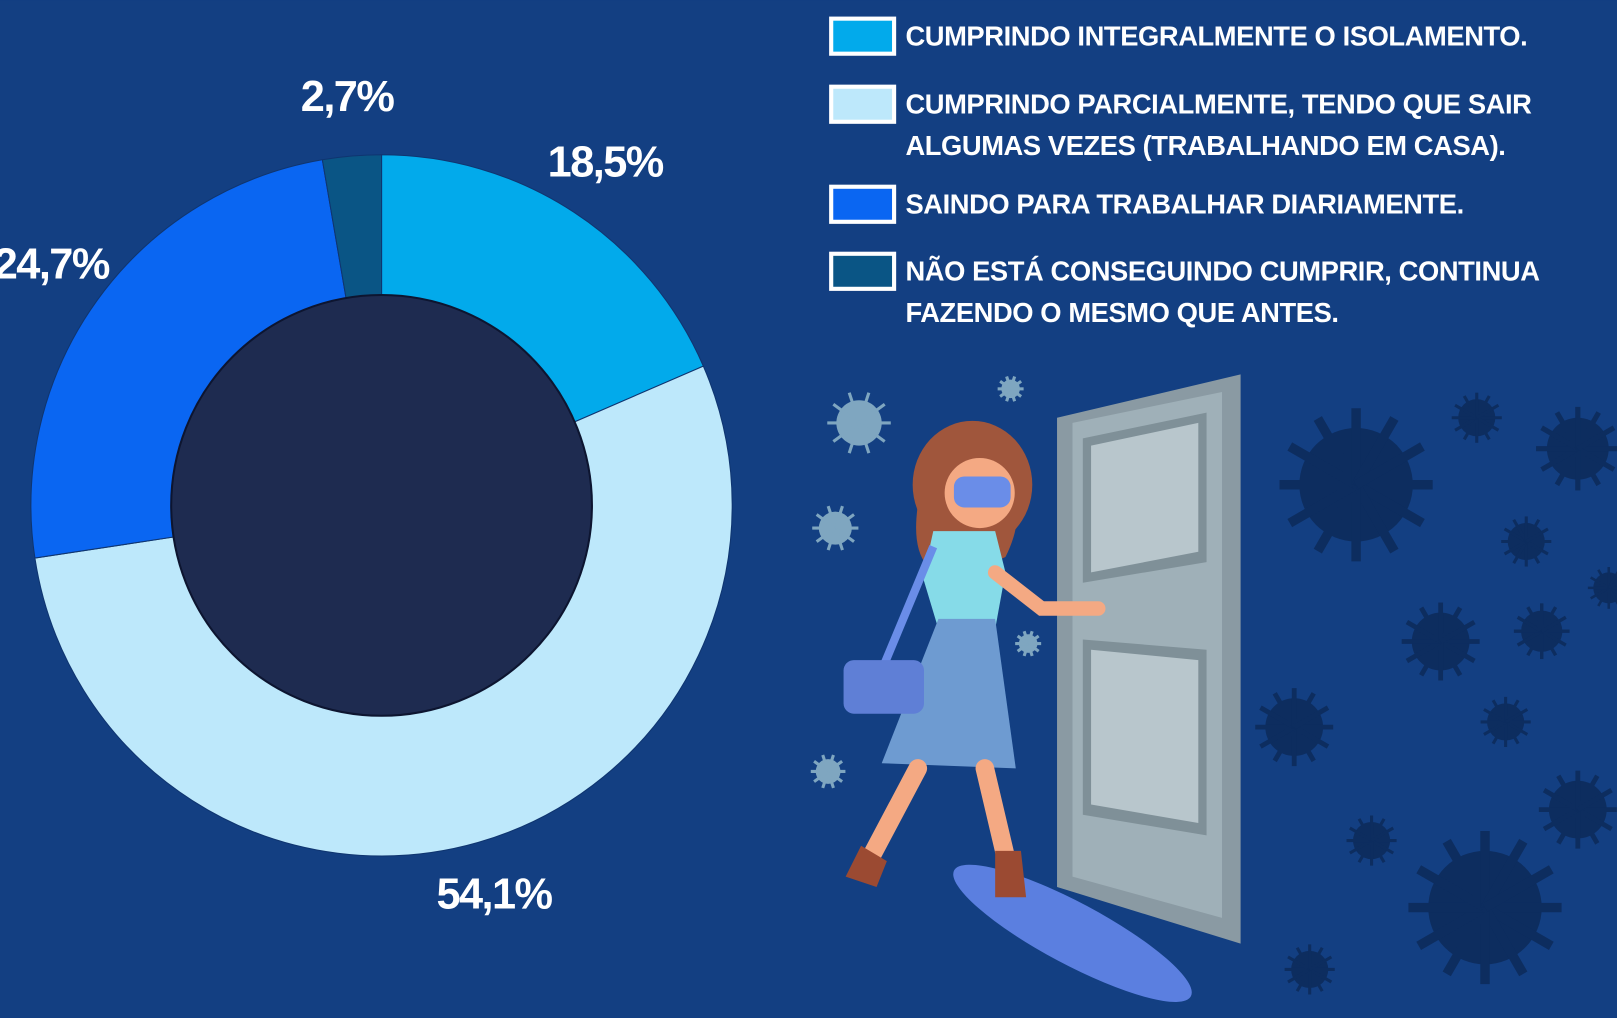 The height and width of the screenshot is (1018, 1617). What do you see at coordinates (348, 97) in the screenshot?
I see `value-label: 2,7%` at bounding box center [348, 97].